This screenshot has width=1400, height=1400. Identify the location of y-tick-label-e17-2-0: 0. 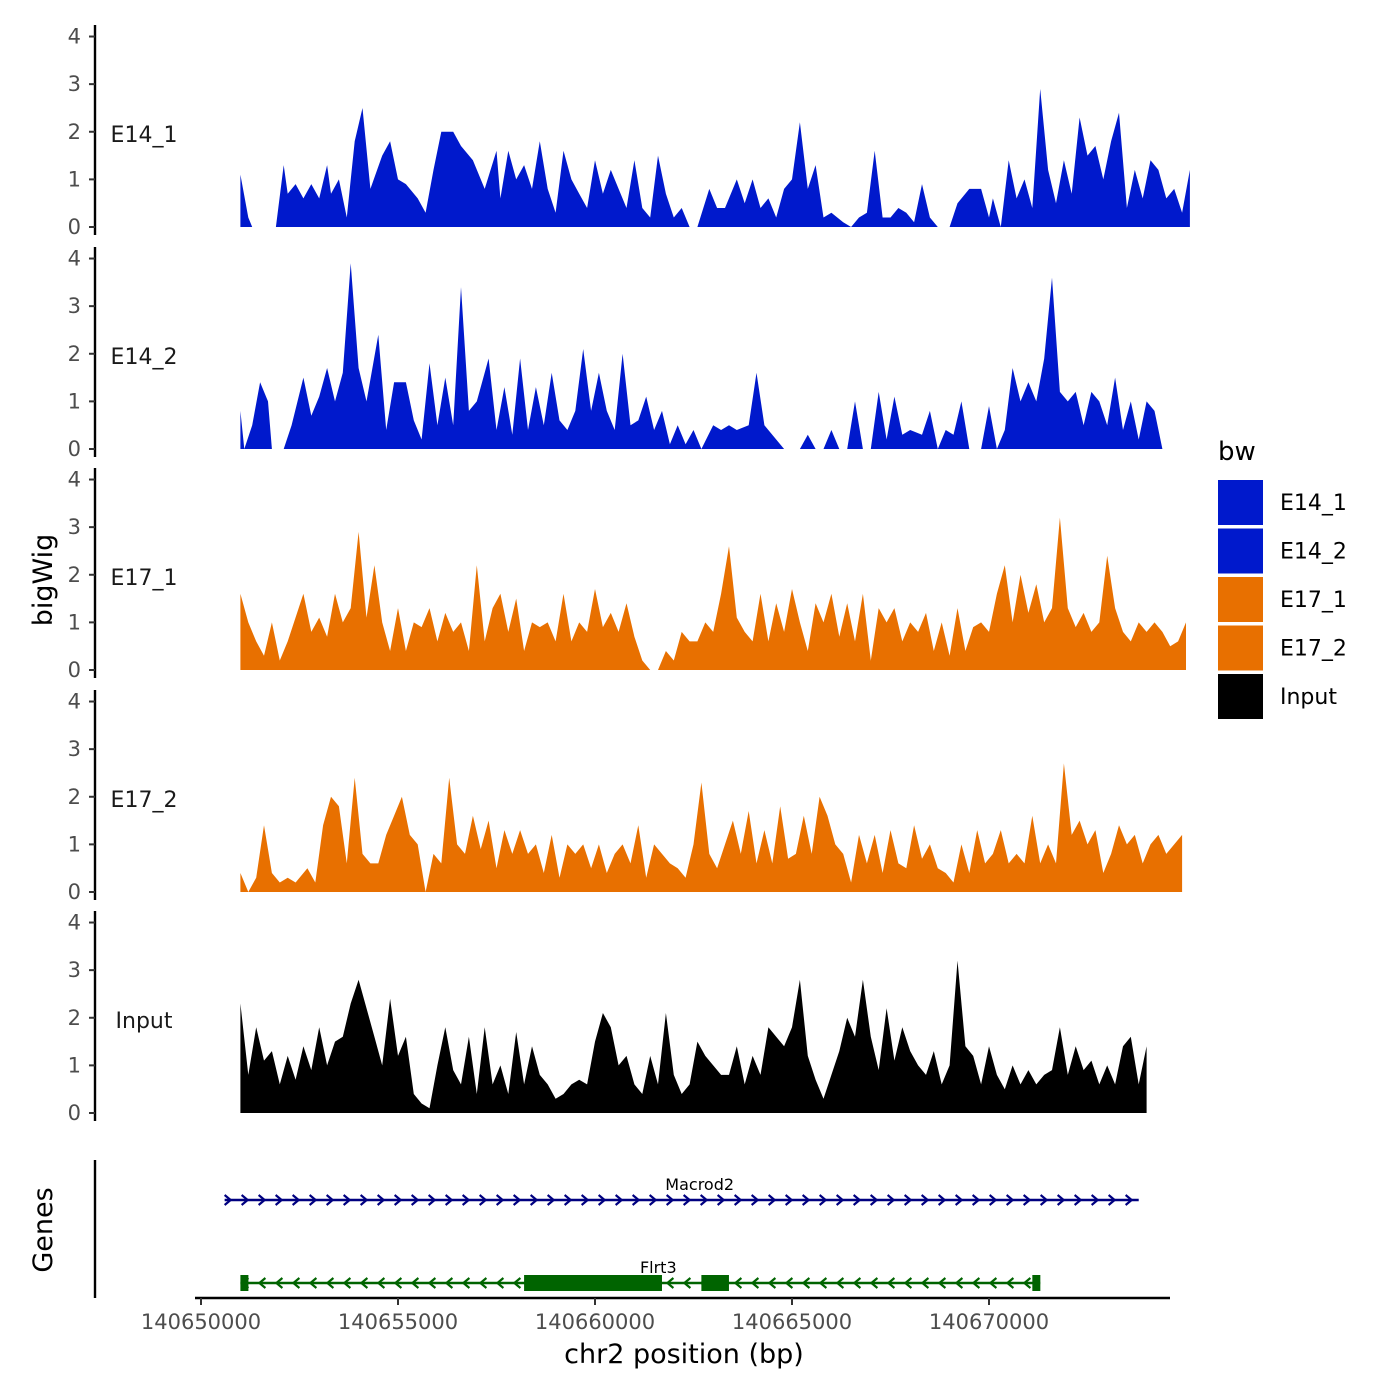
(74, 892).